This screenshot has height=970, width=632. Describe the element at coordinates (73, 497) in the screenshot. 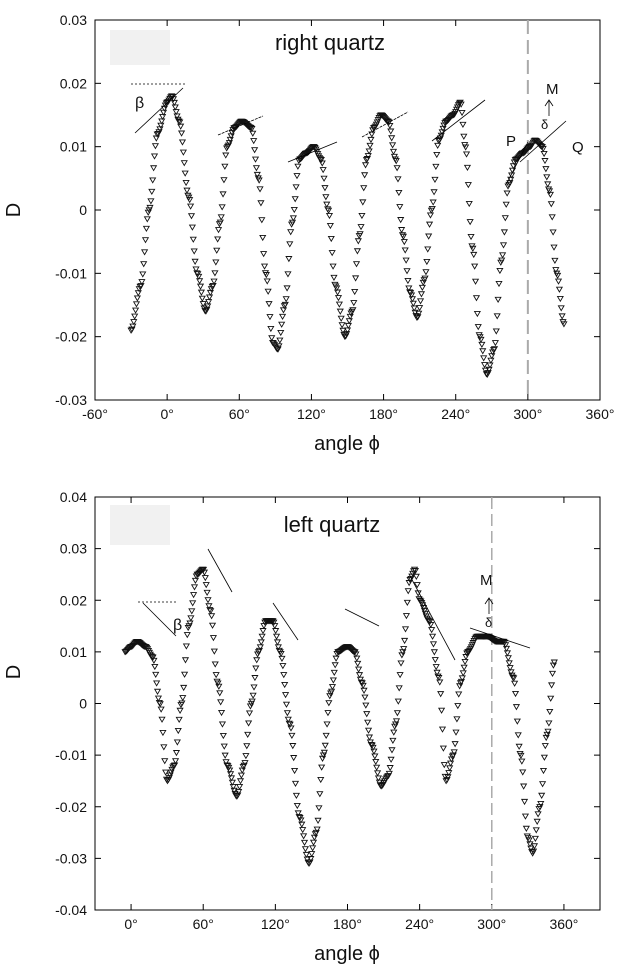

I see `y-tick-label: 0.04` at that location.